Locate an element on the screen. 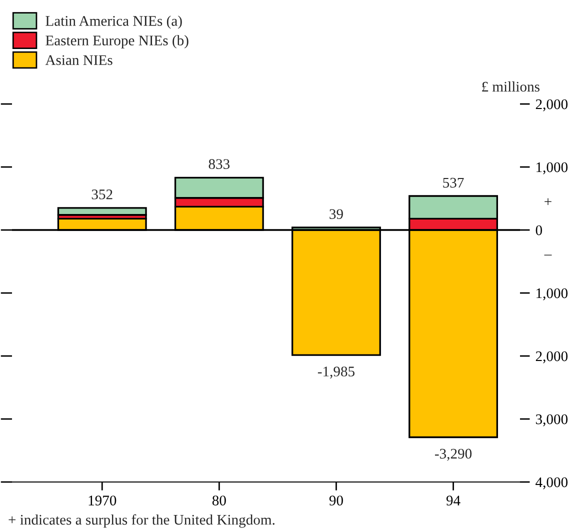  y-tick-label: 3,000 is located at coordinates (552, 420).